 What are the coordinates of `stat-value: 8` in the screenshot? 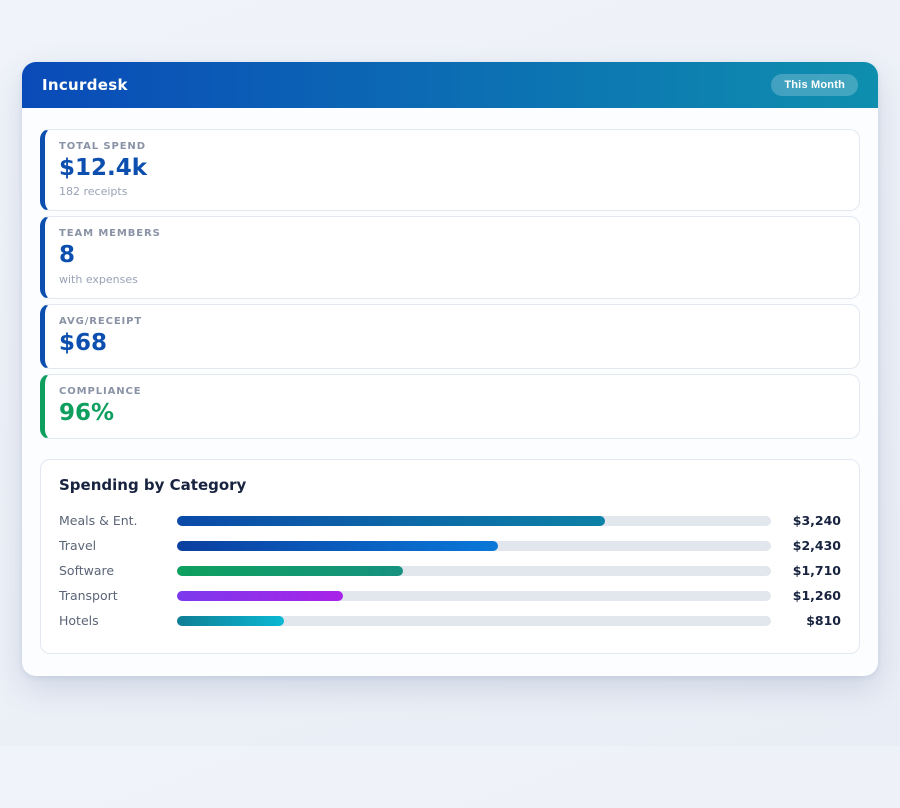 It's located at (67, 255).